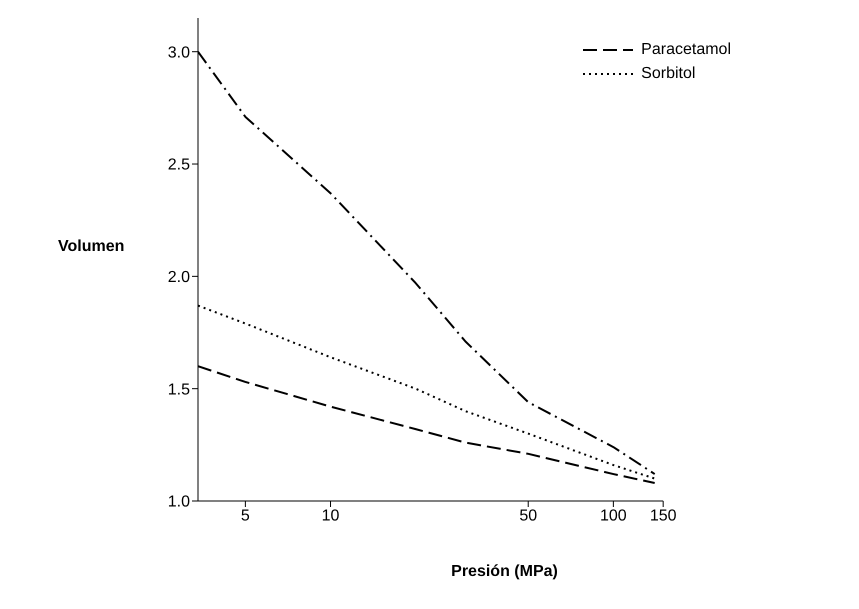  What do you see at coordinates (504, 572) in the screenshot?
I see `x-axis-title: Presión (MPa)` at bounding box center [504, 572].